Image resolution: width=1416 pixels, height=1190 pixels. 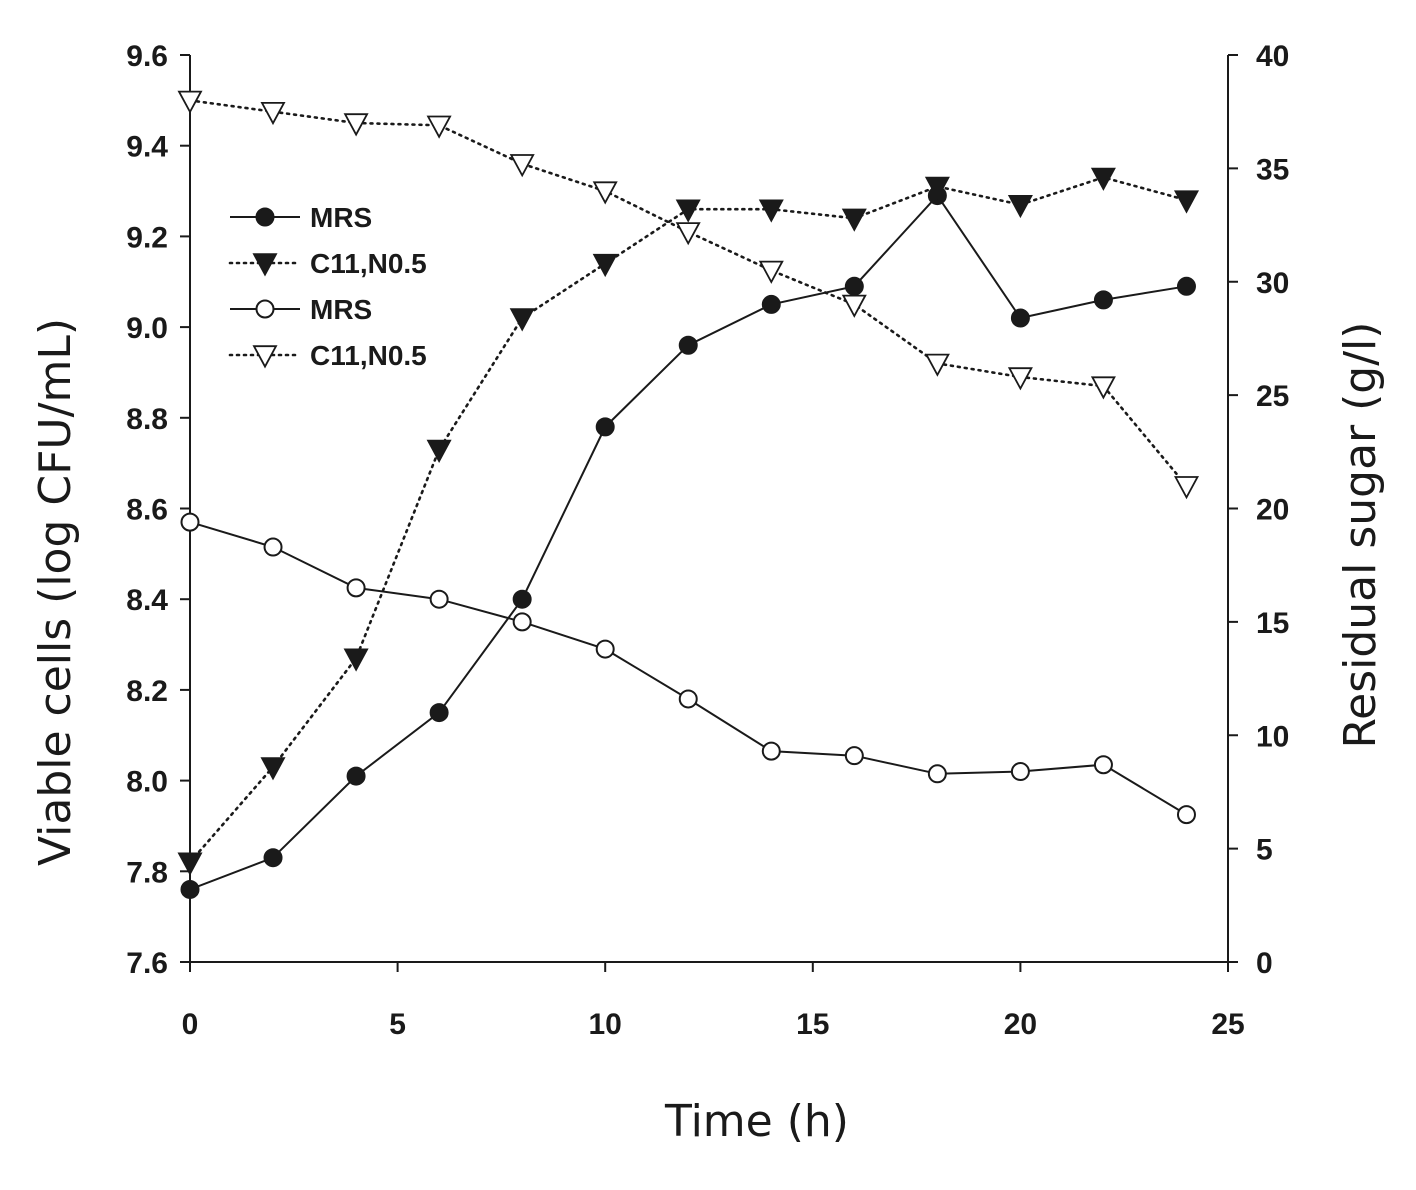 I want to click on right-y-tick-label: 25, so click(x=1272, y=396).